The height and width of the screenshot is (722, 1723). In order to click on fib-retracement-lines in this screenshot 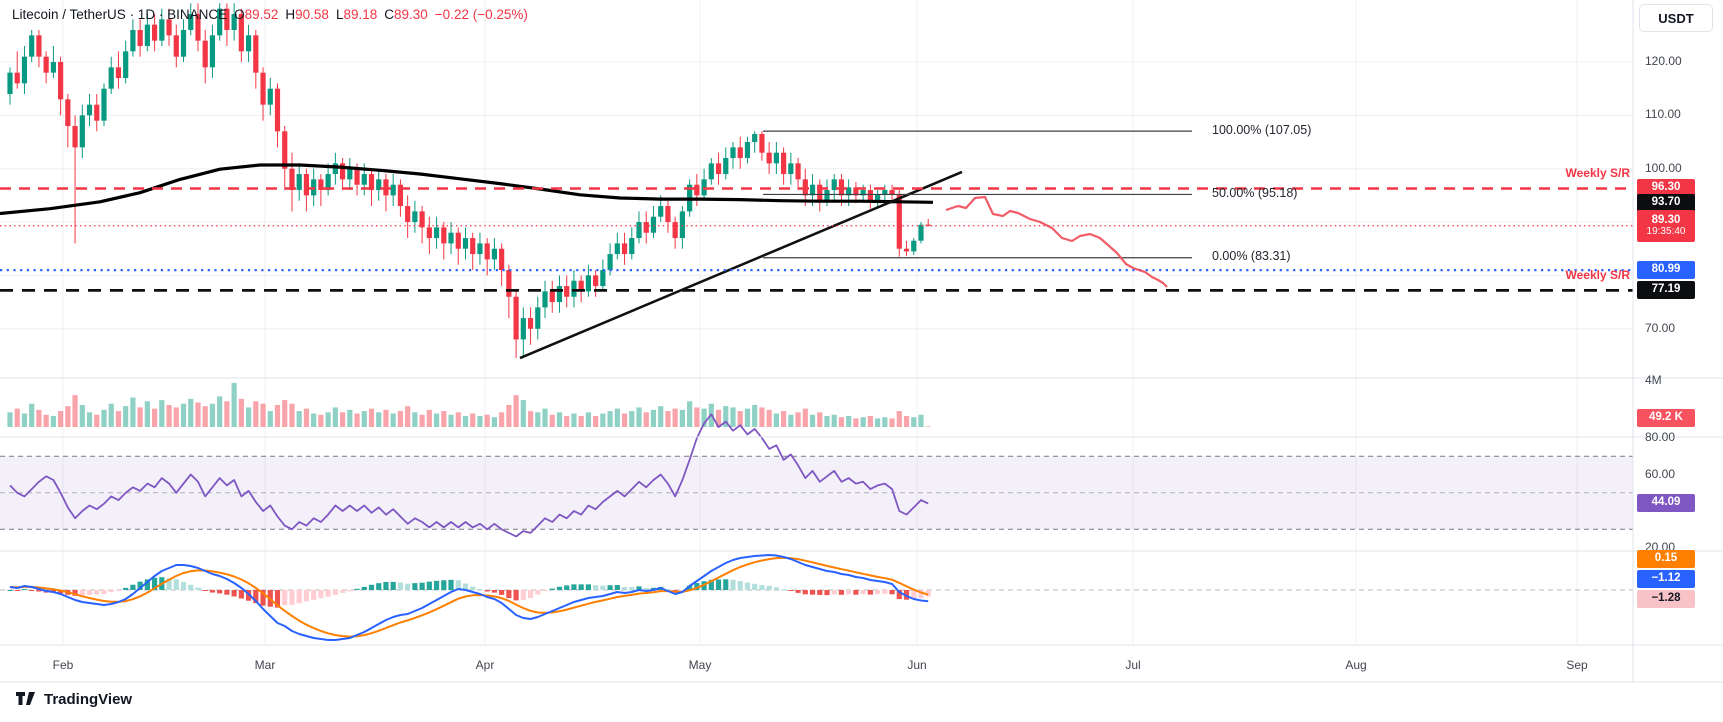, I will do `click(977, 194)`.